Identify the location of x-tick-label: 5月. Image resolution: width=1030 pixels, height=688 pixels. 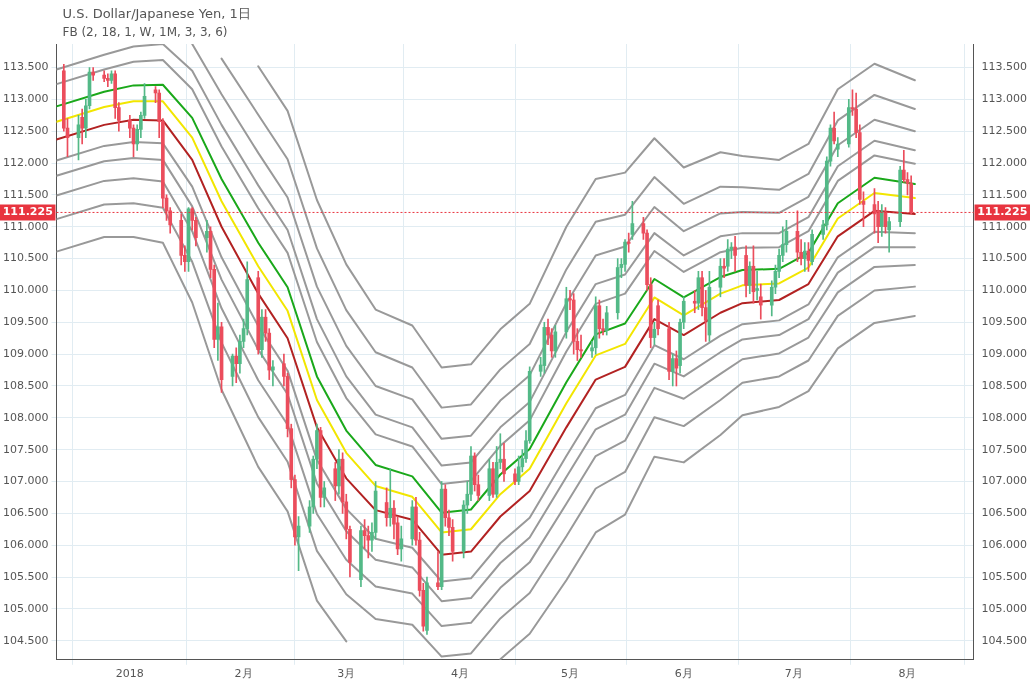
(570, 674).